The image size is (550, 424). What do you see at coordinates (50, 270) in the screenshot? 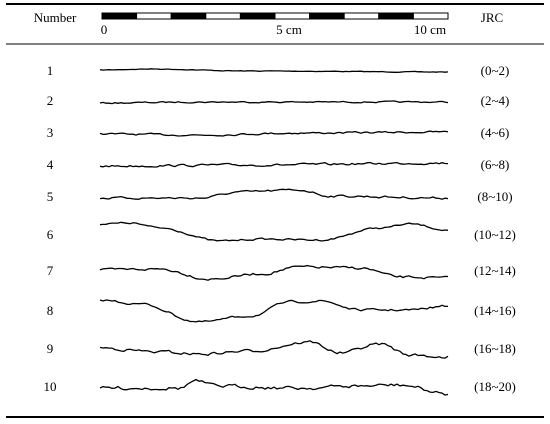
I see `row-number: 7` at bounding box center [50, 270].